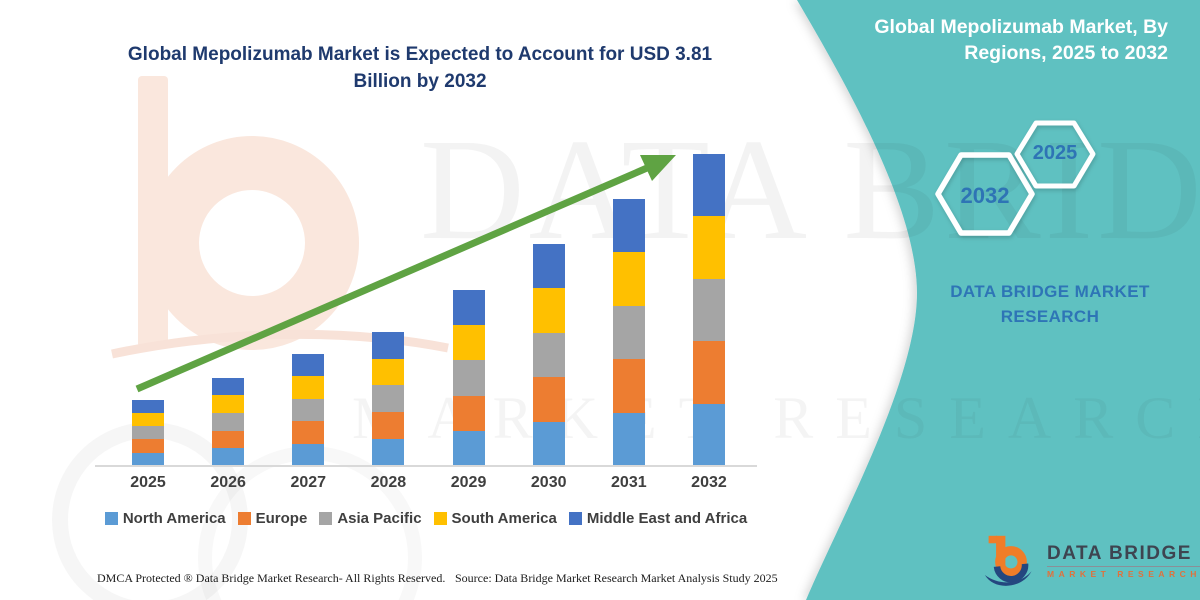 Image resolution: width=1200 pixels, height=600 pixels. Describe the element at coordinates (1021, 27) in the screenshot. I see `right-panel-heading-line-1: Global Mepolizumab Market, By` at that location.